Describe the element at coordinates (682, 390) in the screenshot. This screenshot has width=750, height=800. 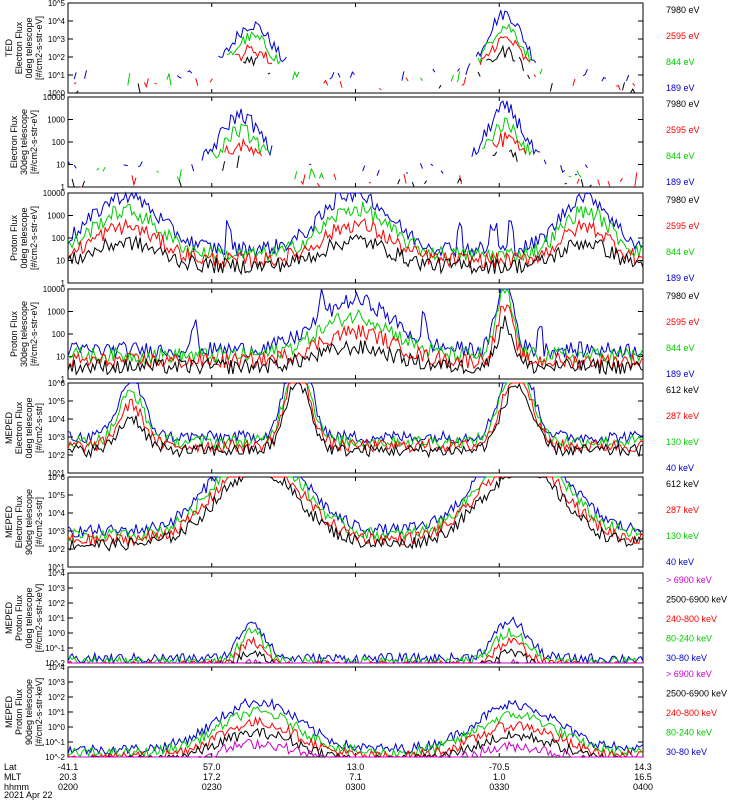
I see `legend-entry: 612 keV` at that location.